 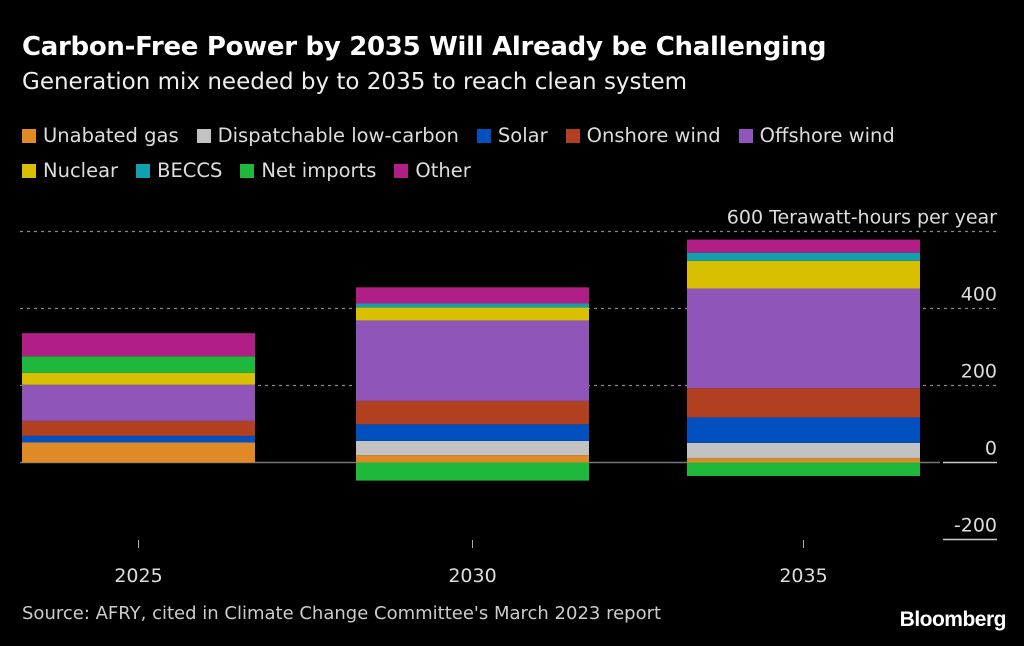 What do you see at coordinates (138, 576) in the screenshot?
I see `x-tick-label: 2025` at bounding box center [138, 576].